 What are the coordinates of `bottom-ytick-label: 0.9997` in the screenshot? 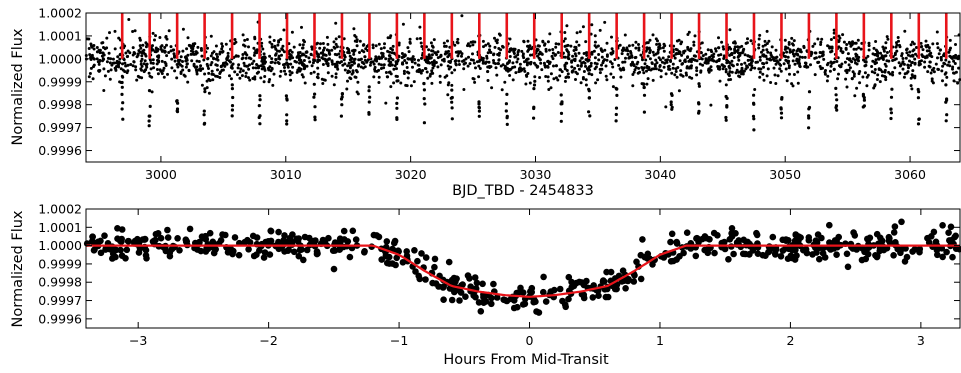 It's located at (60, 300).